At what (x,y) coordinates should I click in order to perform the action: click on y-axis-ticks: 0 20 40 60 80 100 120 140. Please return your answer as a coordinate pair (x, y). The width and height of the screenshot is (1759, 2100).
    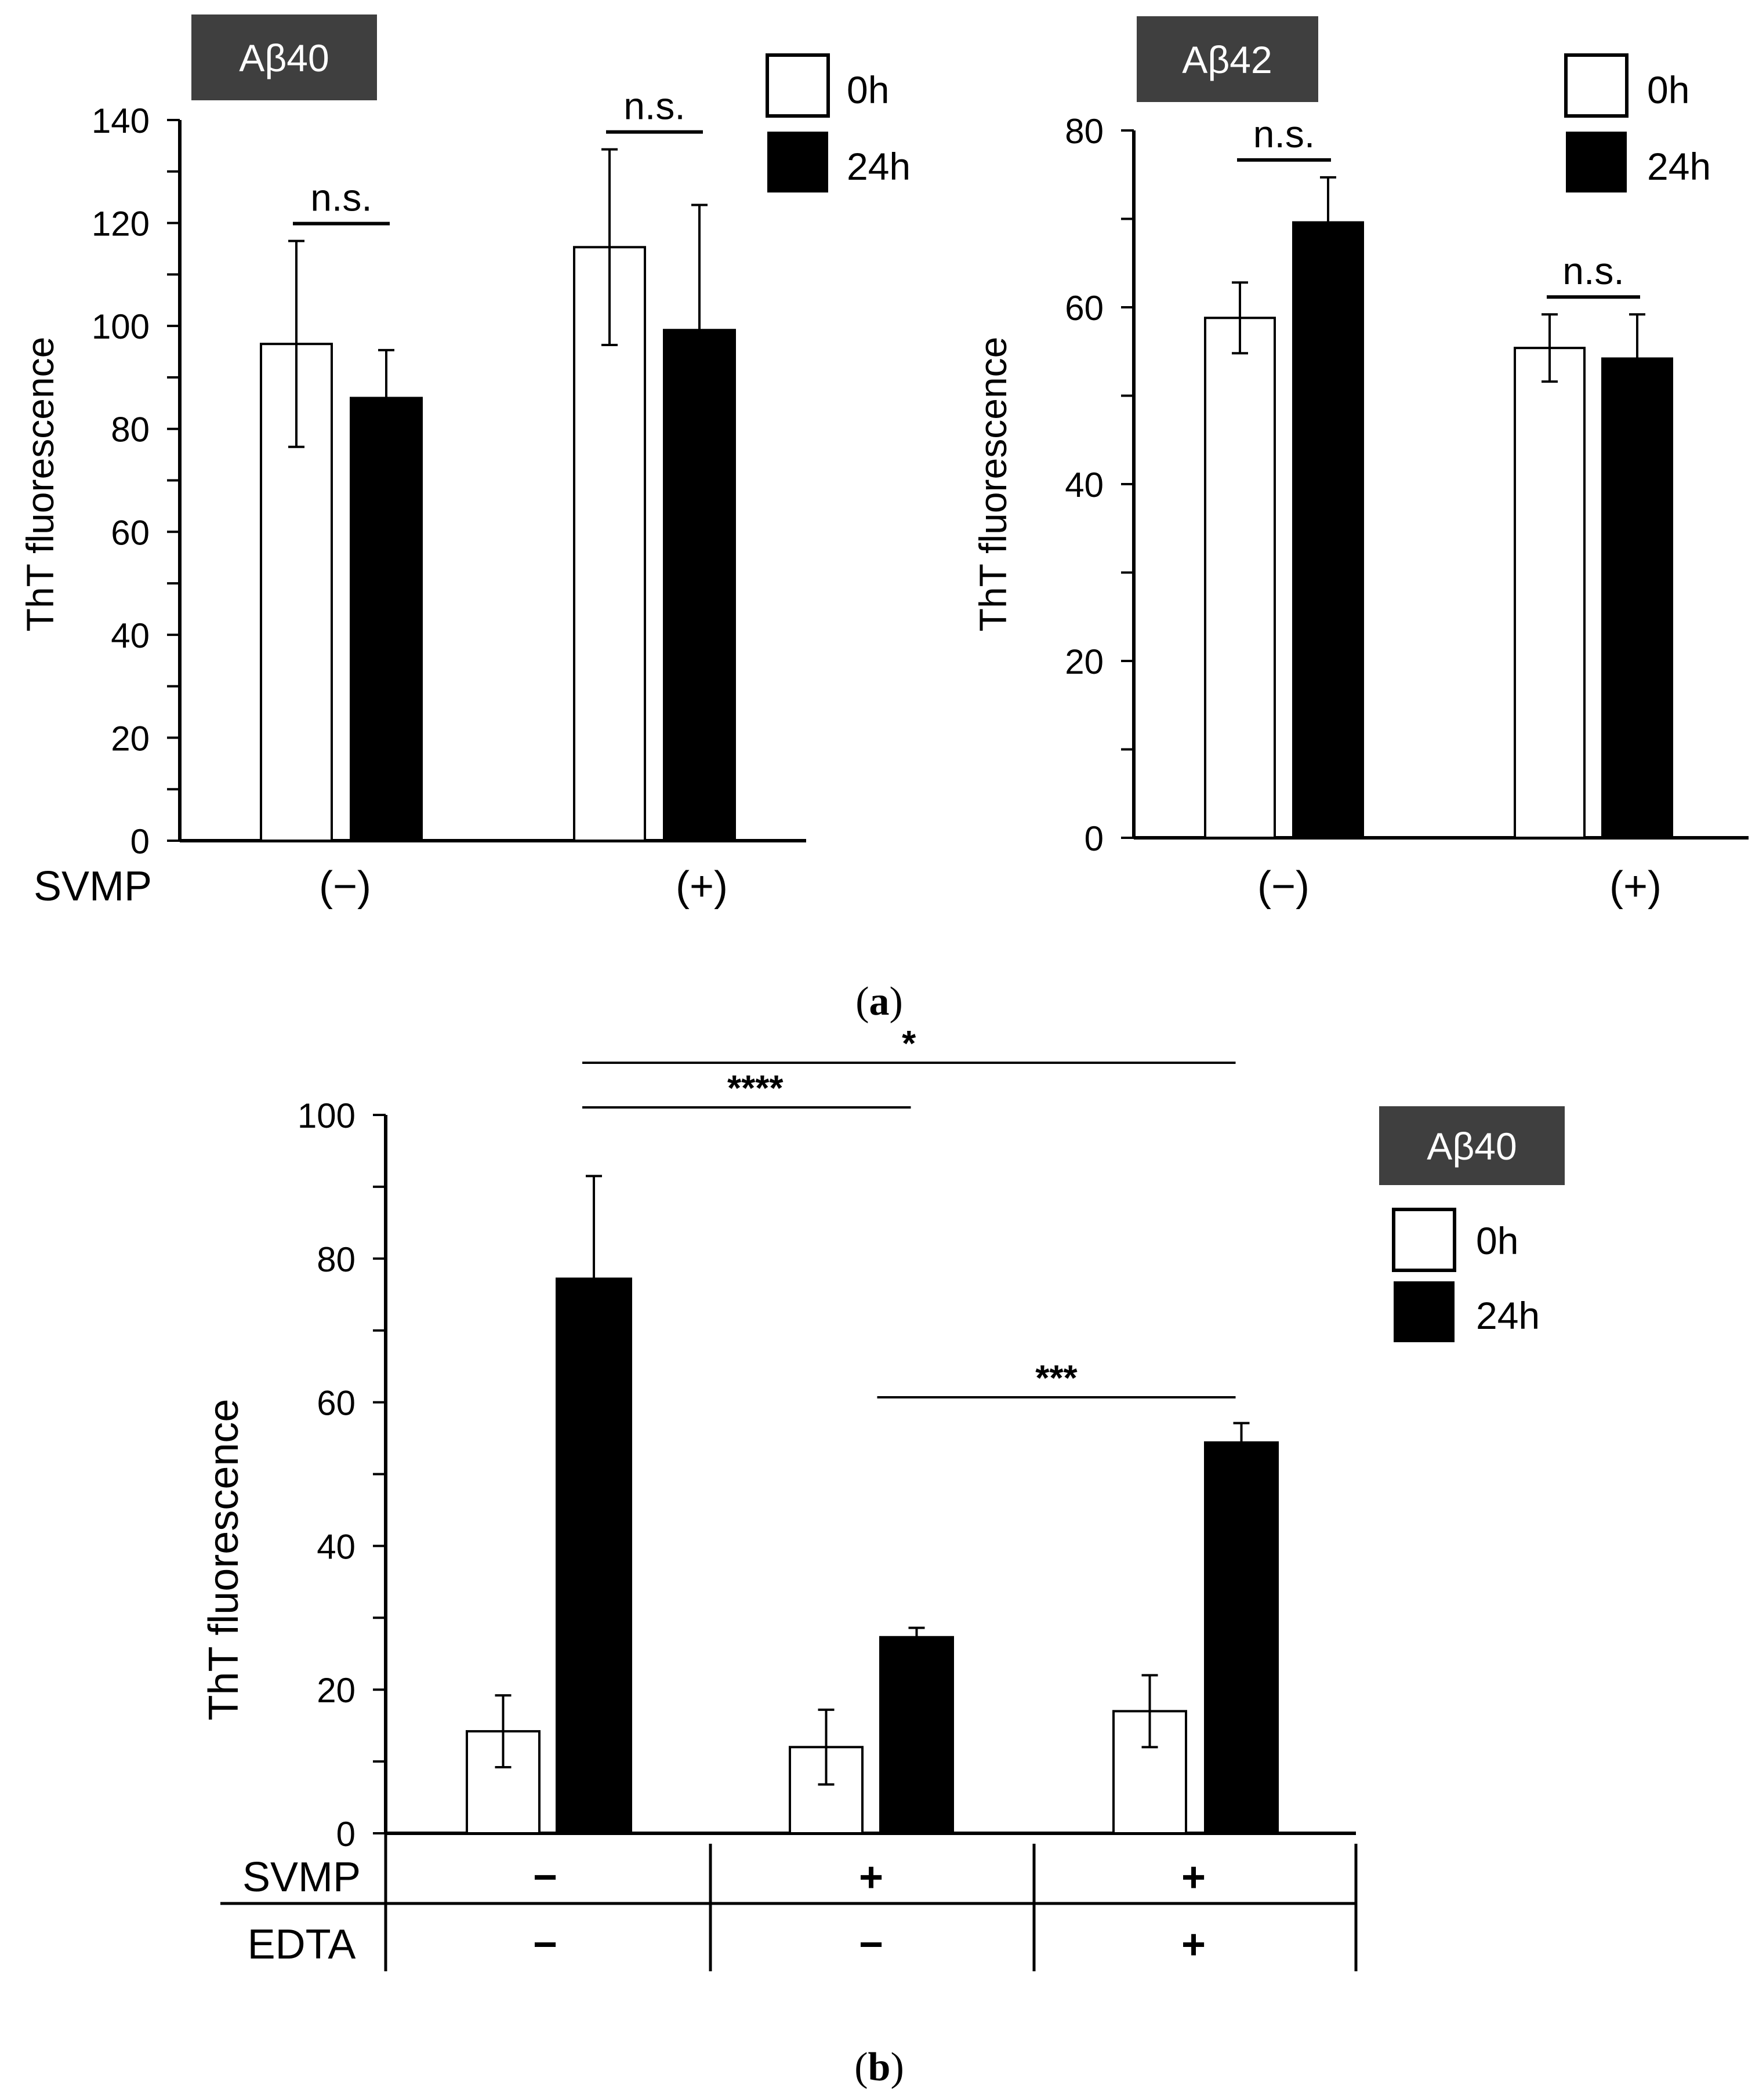
    Looking at the image, I should click on (136, 481).